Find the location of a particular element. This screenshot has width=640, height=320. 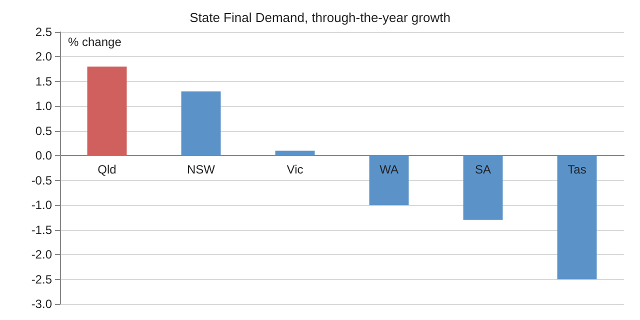

y-axis-title: % change is located at coordinates (95, 42).